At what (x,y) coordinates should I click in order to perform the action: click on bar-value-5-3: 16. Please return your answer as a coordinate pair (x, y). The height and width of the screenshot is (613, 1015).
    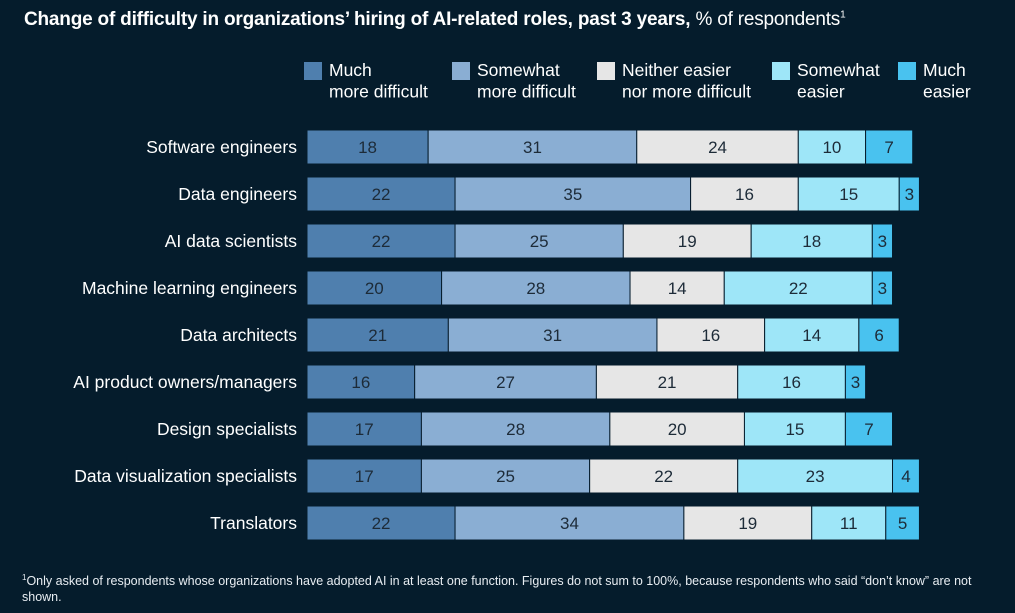
    Looking at the image, I should click on (791, 382).